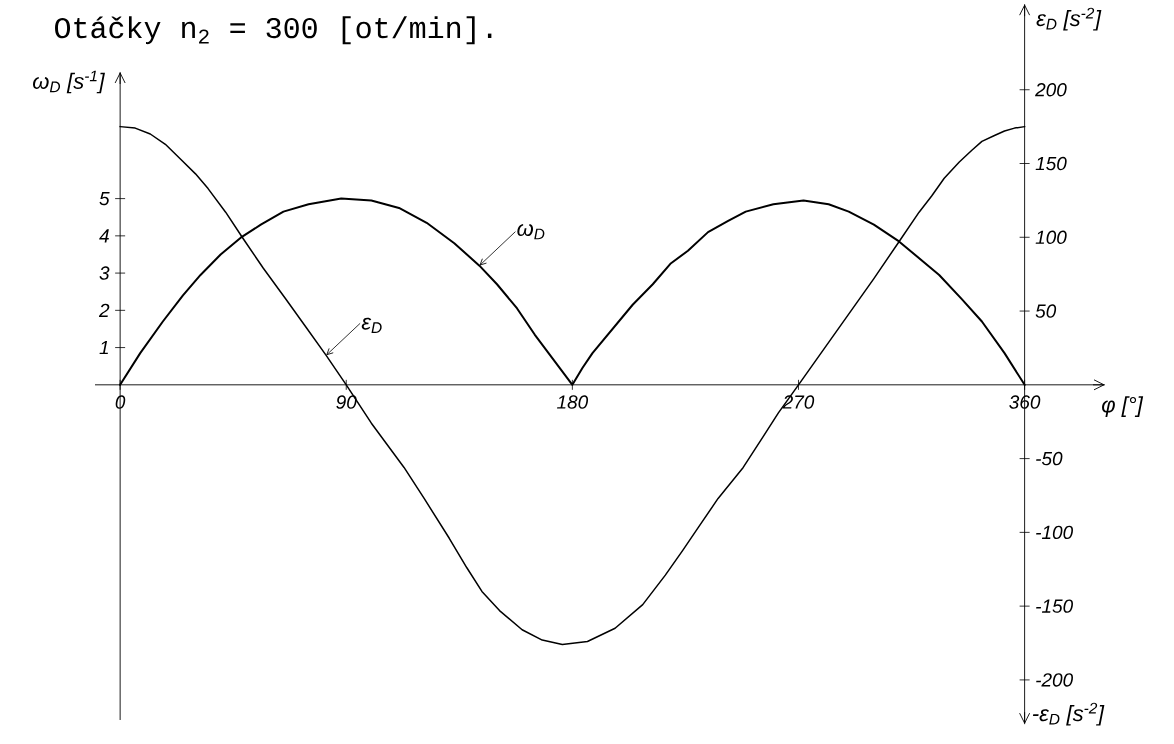 This screenshot has width=1174, height=744. I want to click on y2-tick-label: 100, so click(1051, 237).